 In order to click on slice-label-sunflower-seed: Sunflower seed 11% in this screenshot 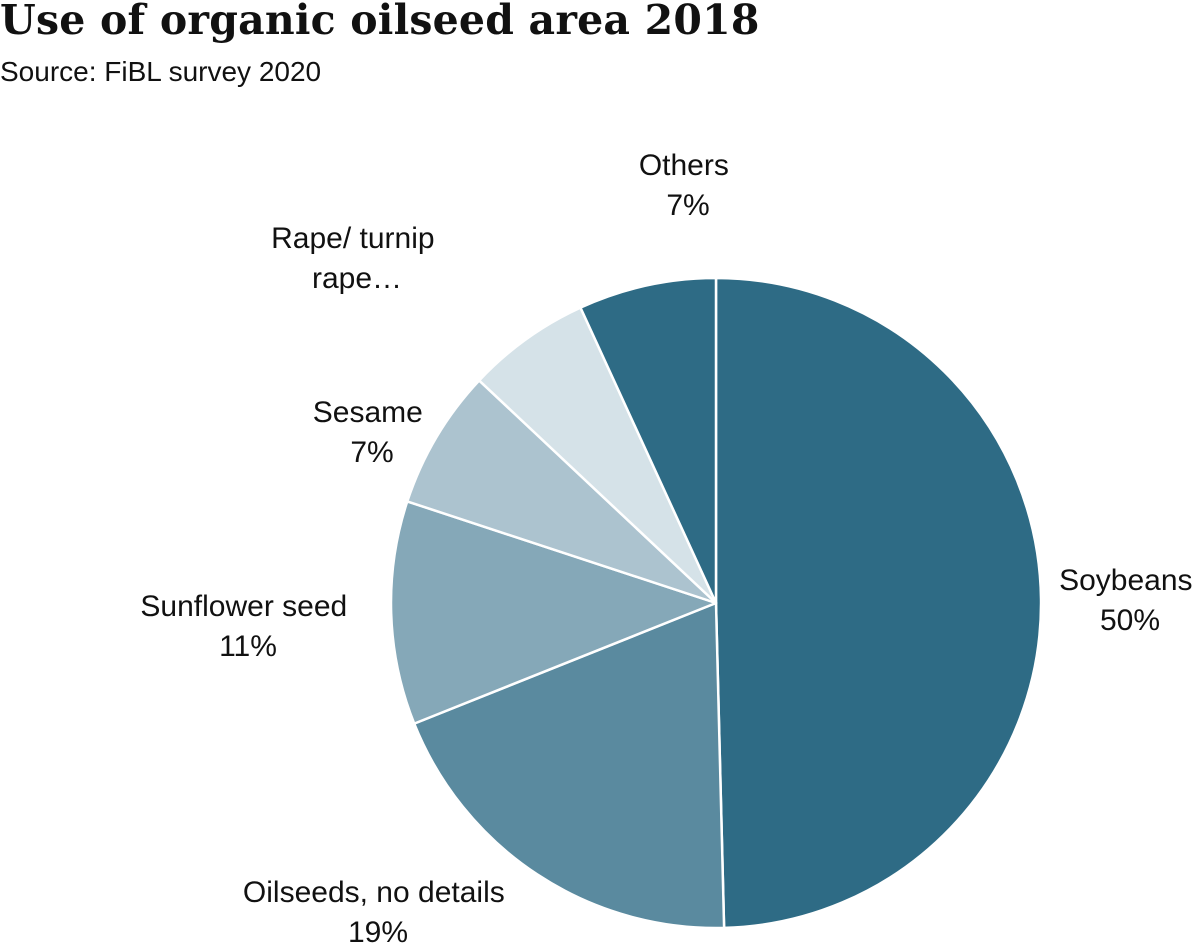, I will do `click(247, 626)`.